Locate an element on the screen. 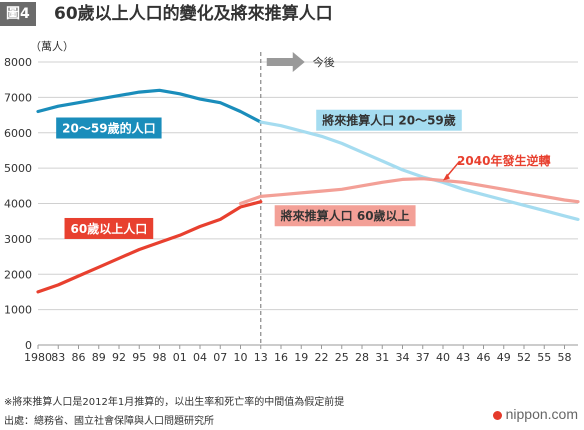 The image size is (584, 430). x-tick-label: 98 is located at coordinates (160, 357).